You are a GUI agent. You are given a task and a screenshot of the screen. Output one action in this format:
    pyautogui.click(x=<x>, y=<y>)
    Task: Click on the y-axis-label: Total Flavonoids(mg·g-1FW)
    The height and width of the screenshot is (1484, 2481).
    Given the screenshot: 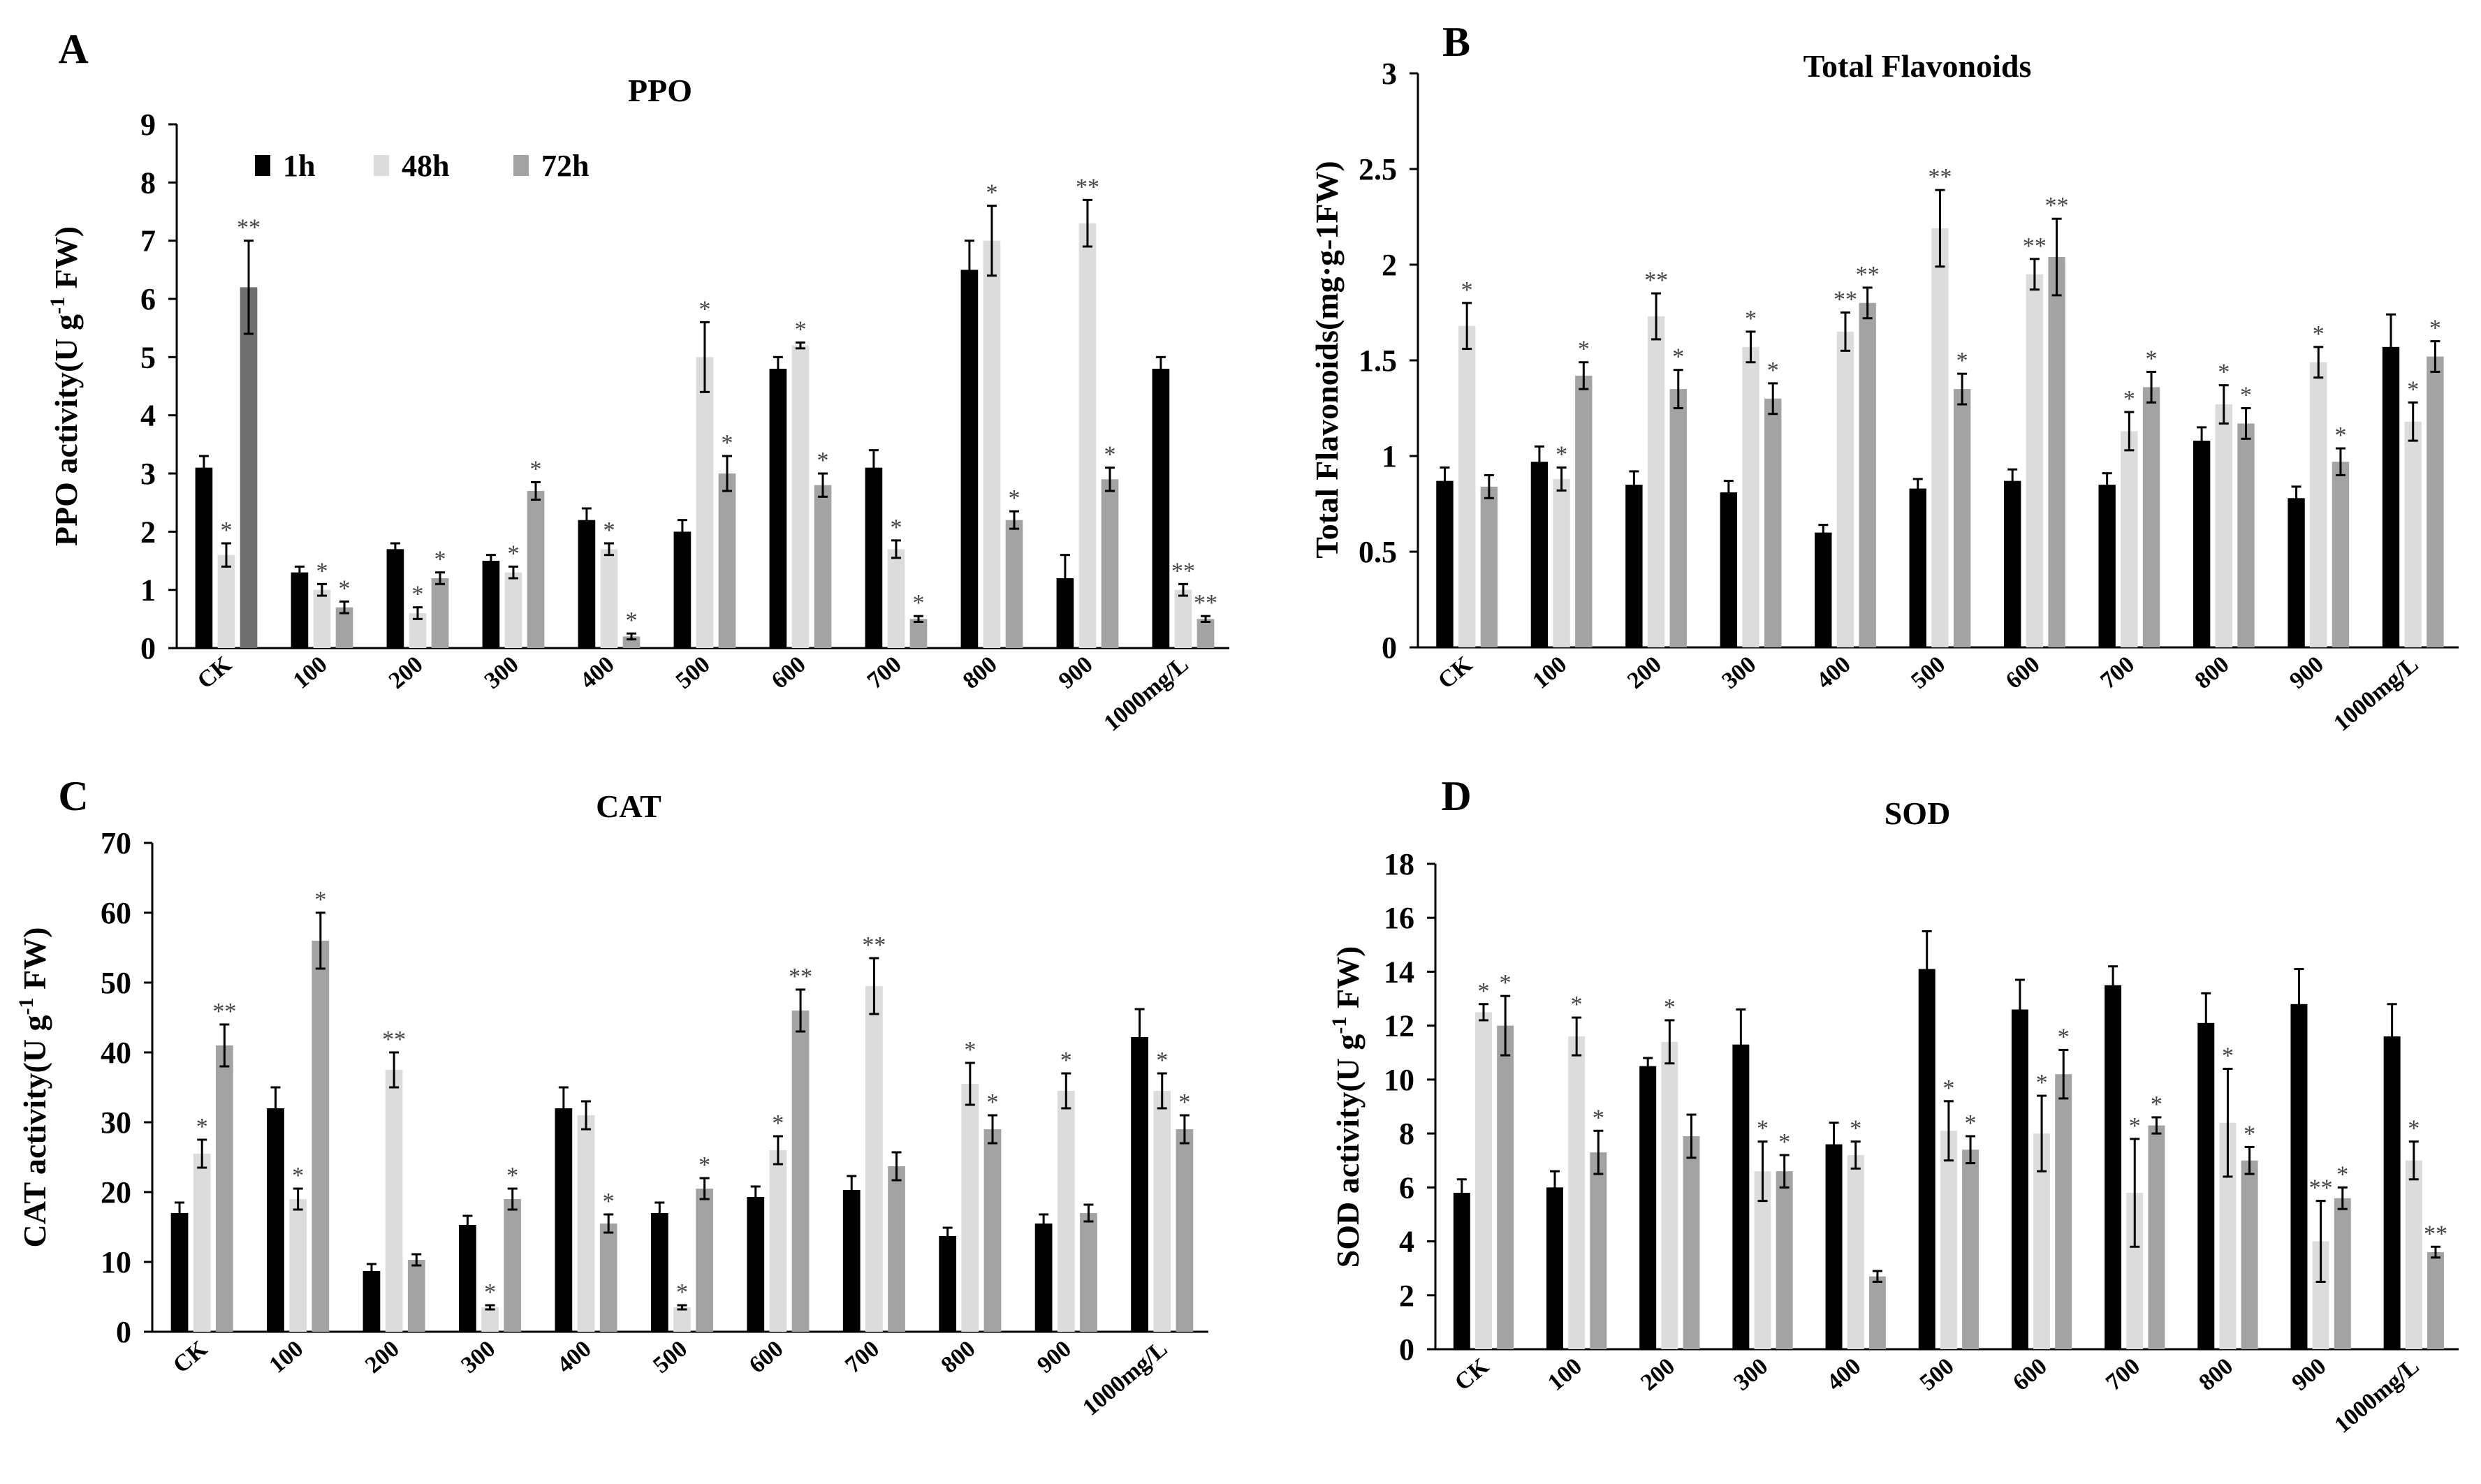 What is the action you would take?
    pyautogui.click(x=1327, y=360)
    